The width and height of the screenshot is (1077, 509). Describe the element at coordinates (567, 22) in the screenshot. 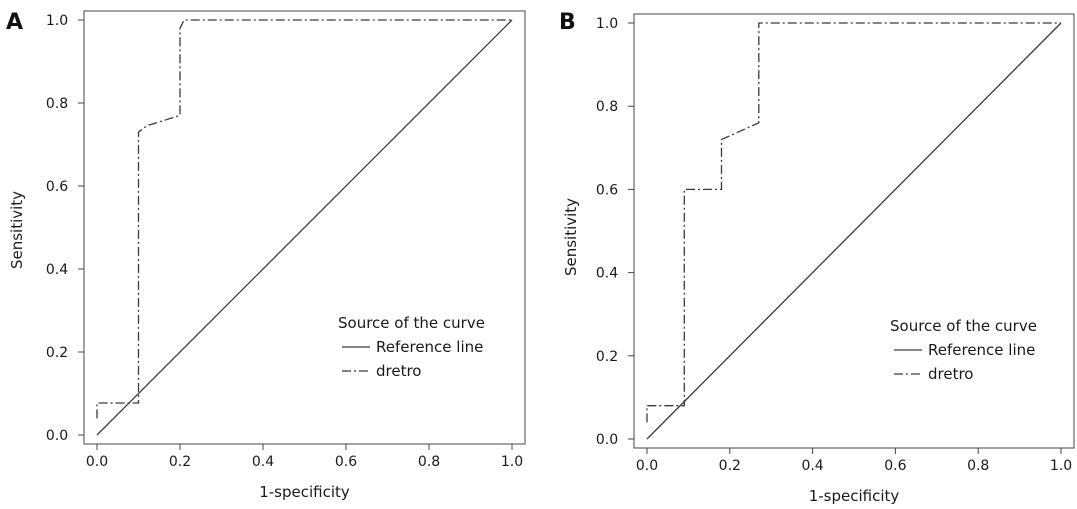

I see `panel-letter: B` at that location.